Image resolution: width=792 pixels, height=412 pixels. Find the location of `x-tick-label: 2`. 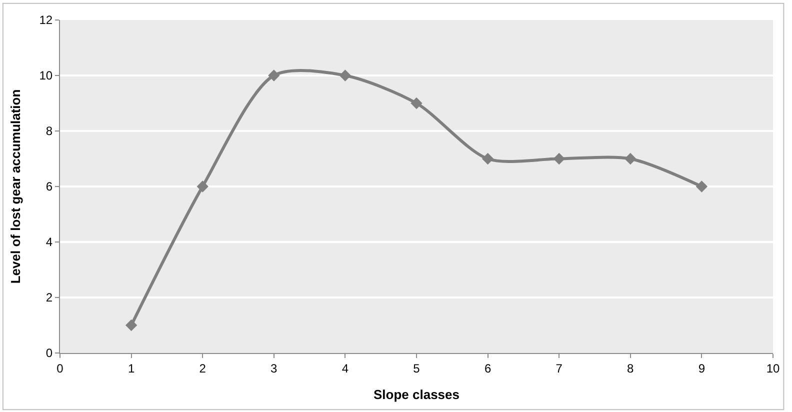

x-tick-label: 2 is located at coordinates (202, 368).